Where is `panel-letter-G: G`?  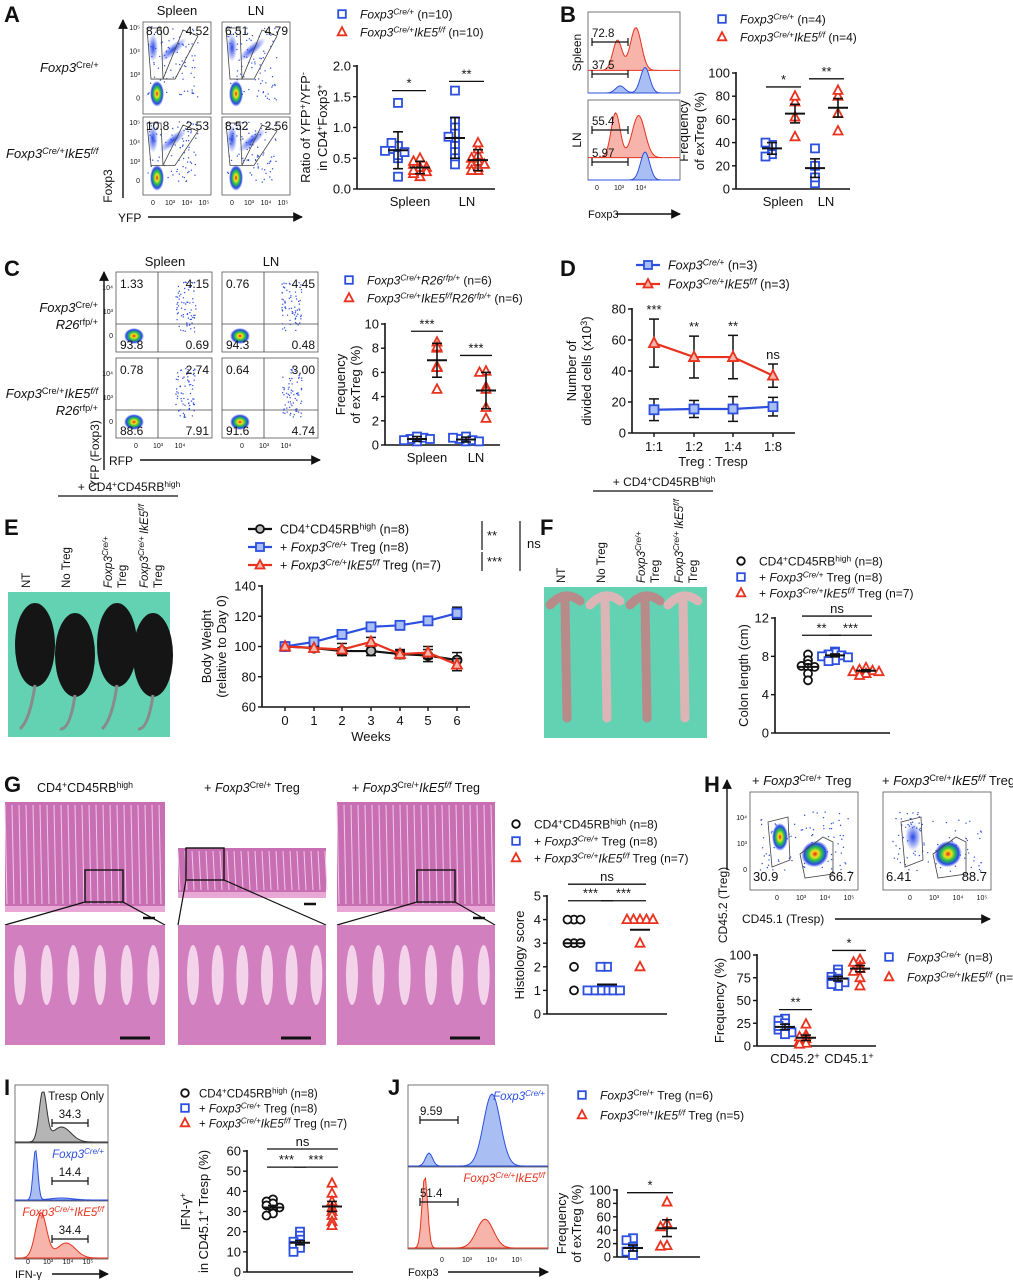 panel-letter-G: G is located at coordinates (12, 784).